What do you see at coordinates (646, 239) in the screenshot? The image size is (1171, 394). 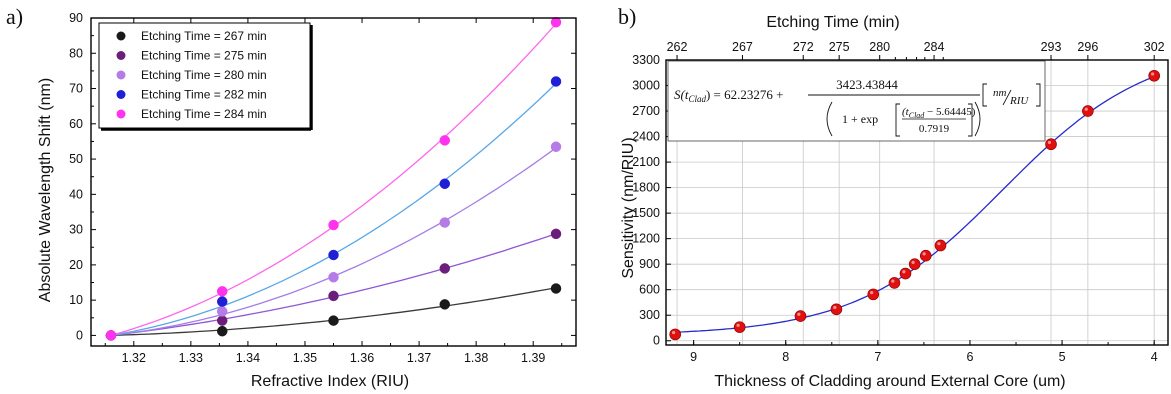 I see `y-tick-label: 1200` at bounding box center [646, 239].